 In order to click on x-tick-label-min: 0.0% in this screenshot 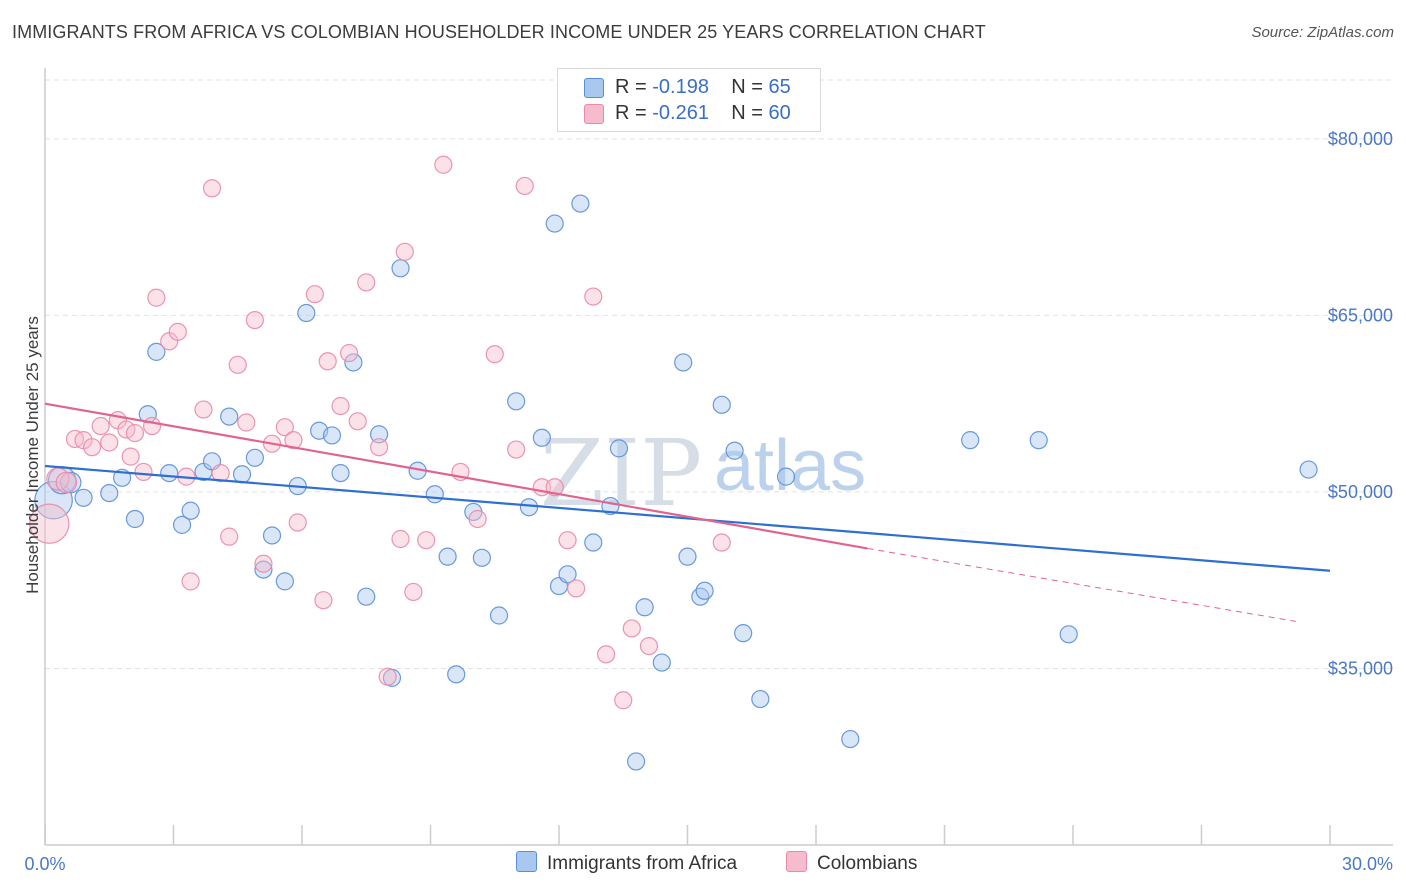, I will do `click(44, 864)`.